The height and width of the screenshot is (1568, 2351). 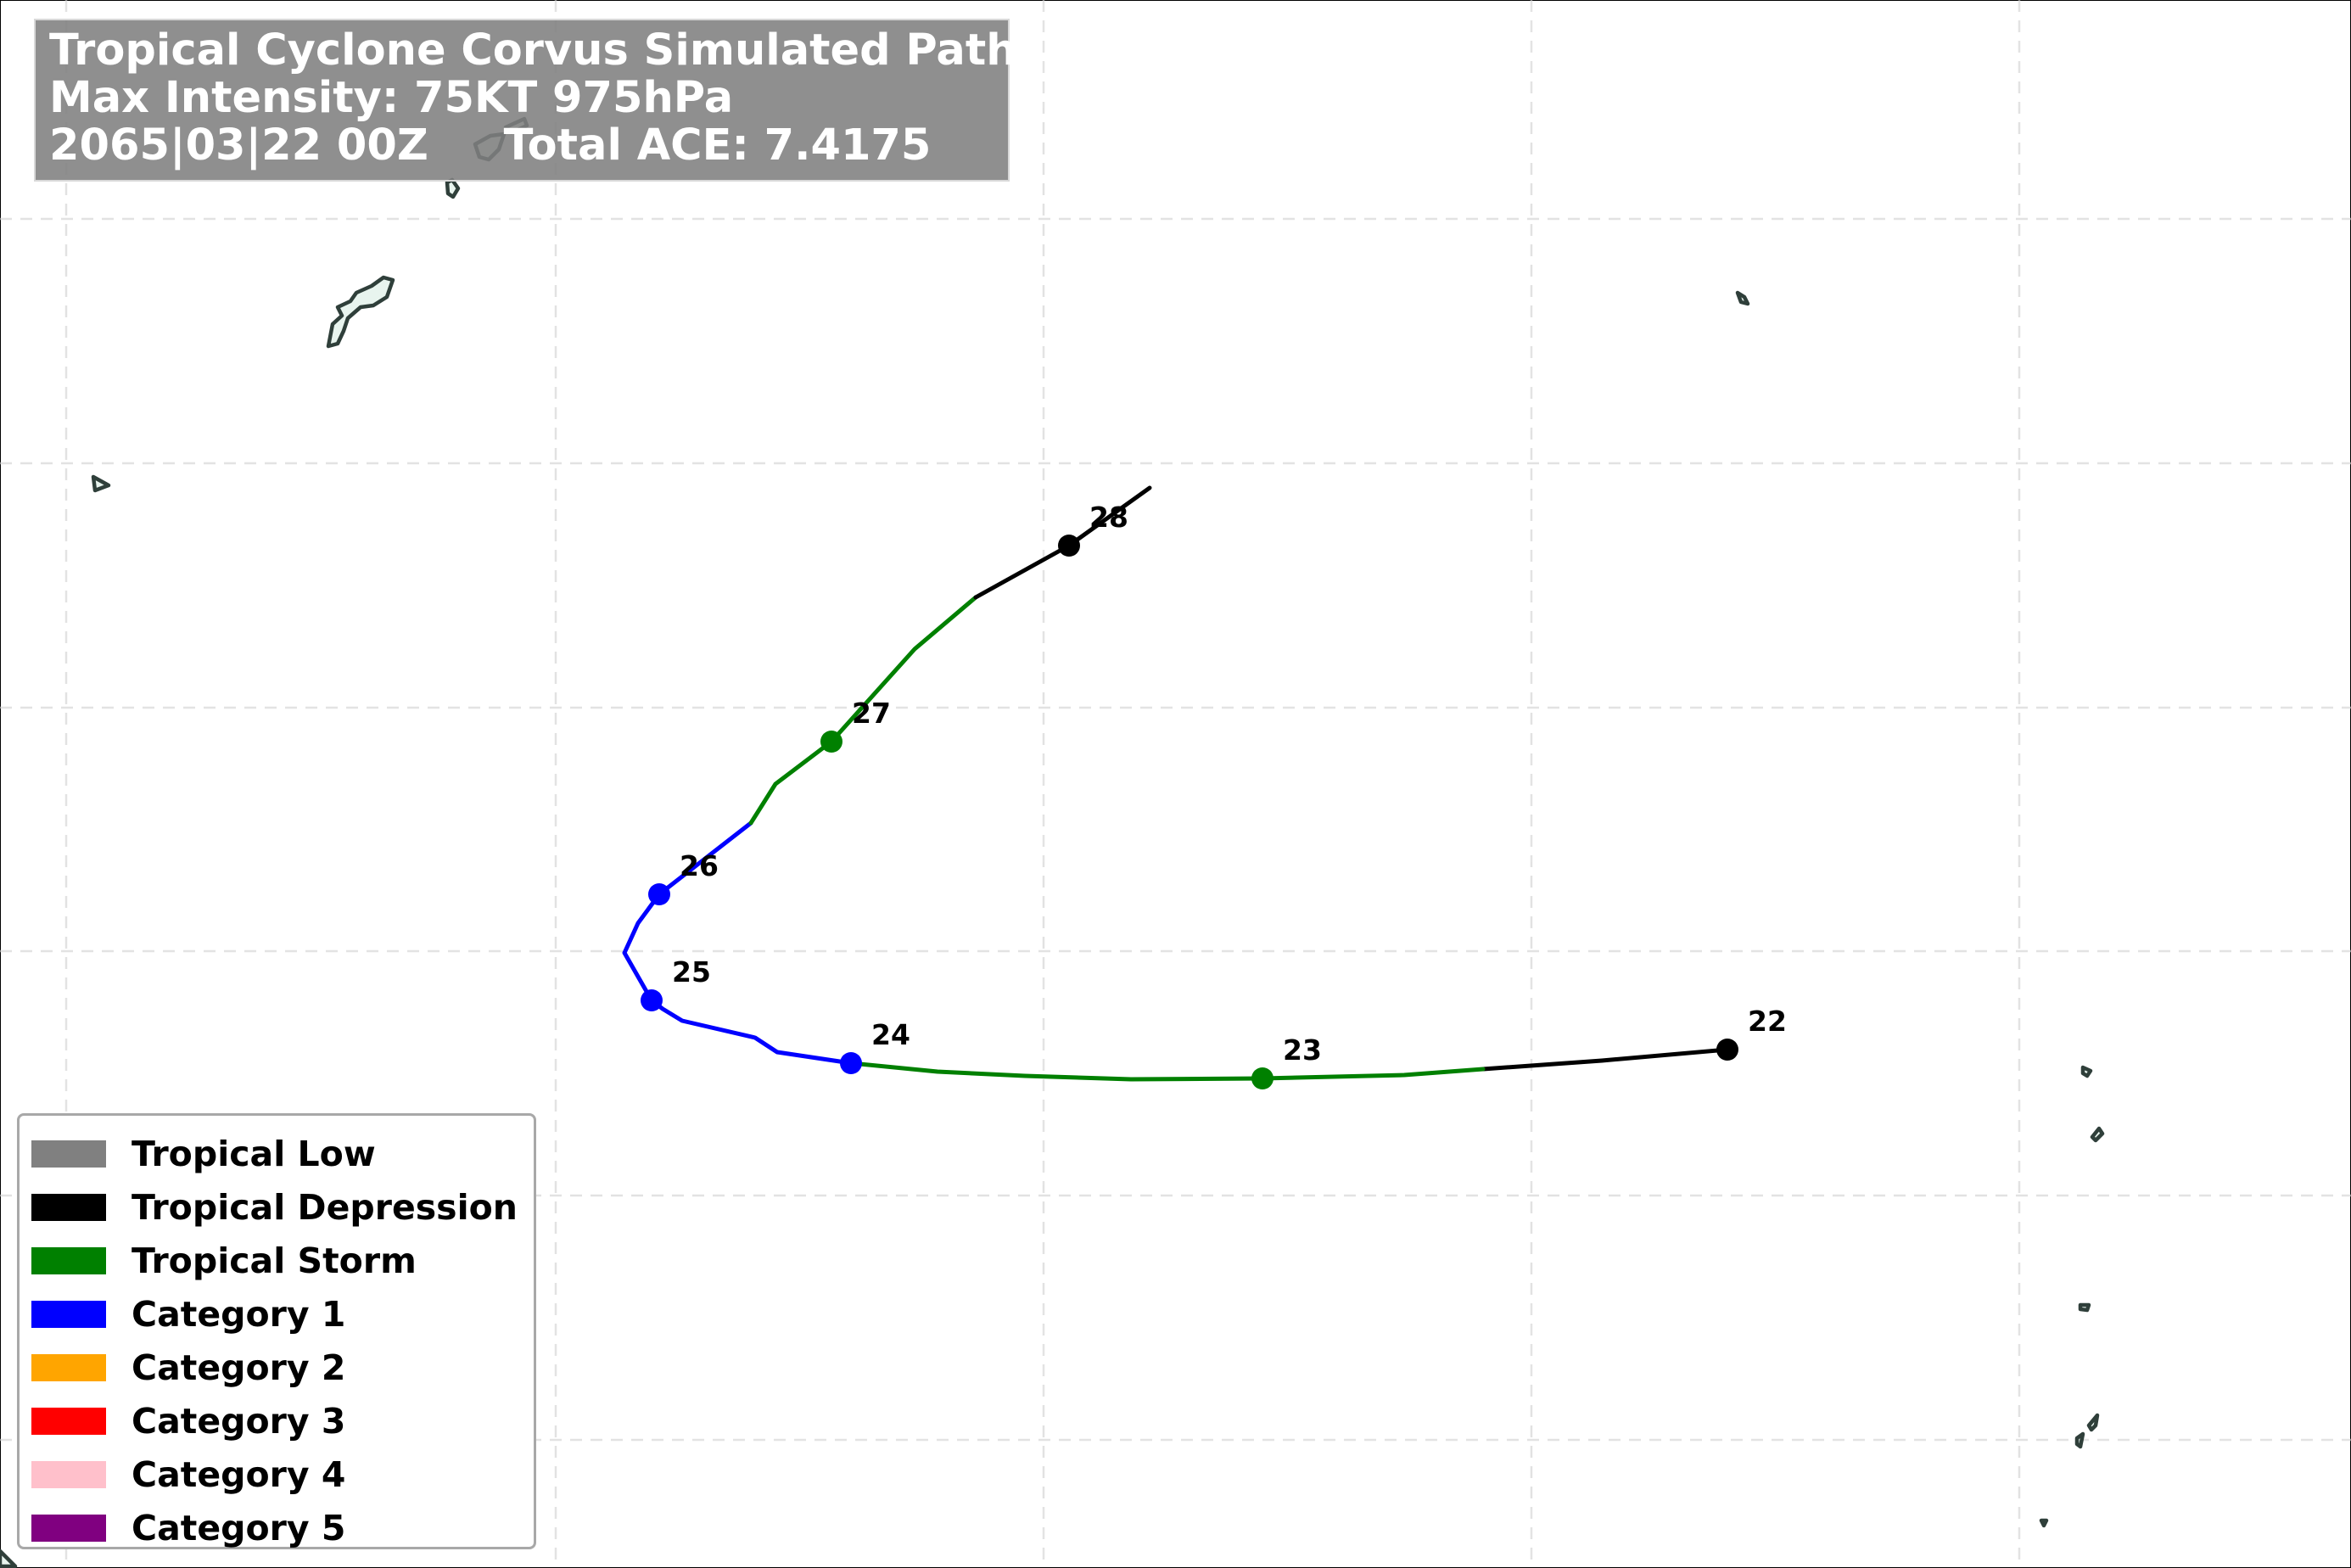 I want to click on legend-item-tropical-low: Tropical Low, so click(x=204, y=1154).